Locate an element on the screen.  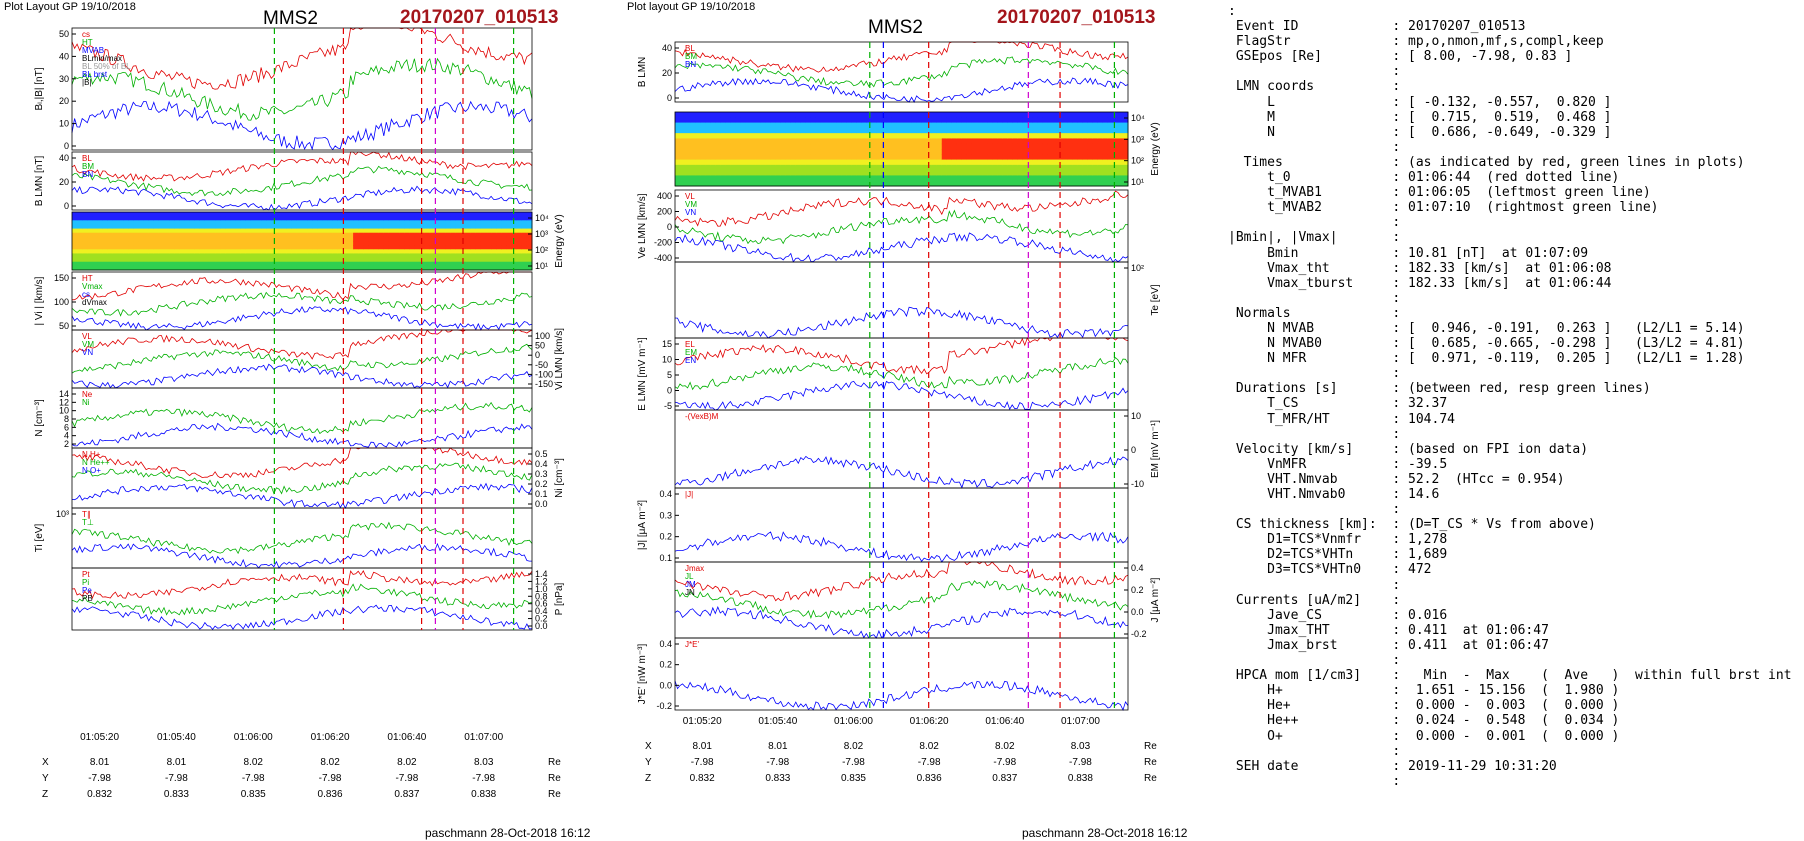
position-value: 8.02 is located at coordinates (929, 746).